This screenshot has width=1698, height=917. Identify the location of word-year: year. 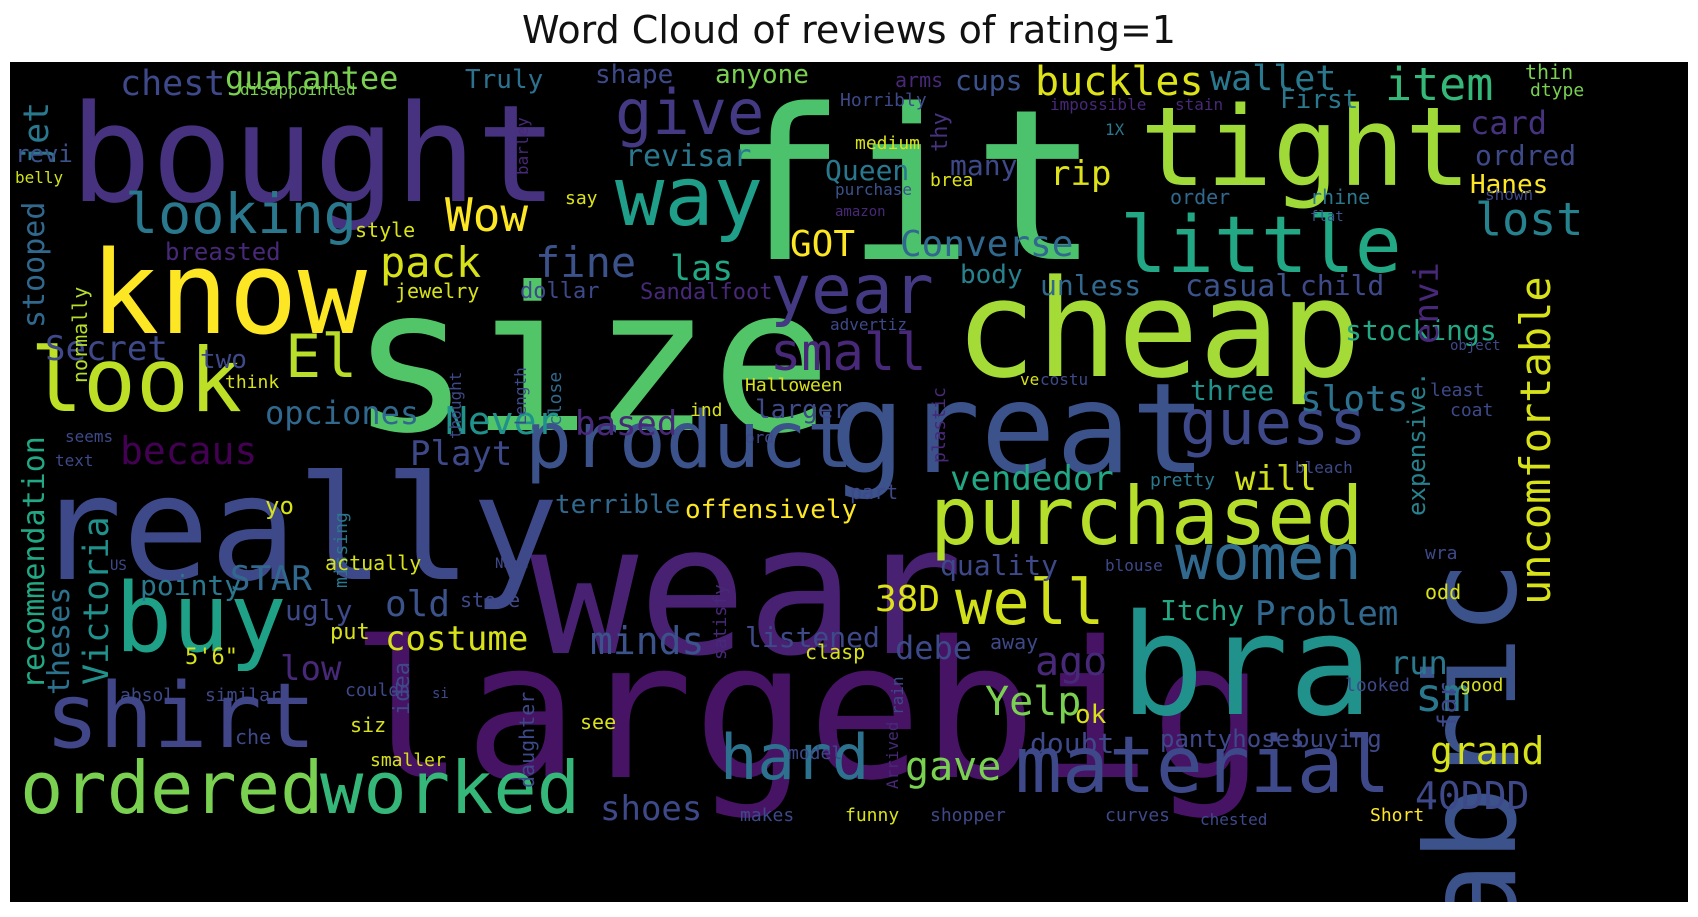
(852, 290).